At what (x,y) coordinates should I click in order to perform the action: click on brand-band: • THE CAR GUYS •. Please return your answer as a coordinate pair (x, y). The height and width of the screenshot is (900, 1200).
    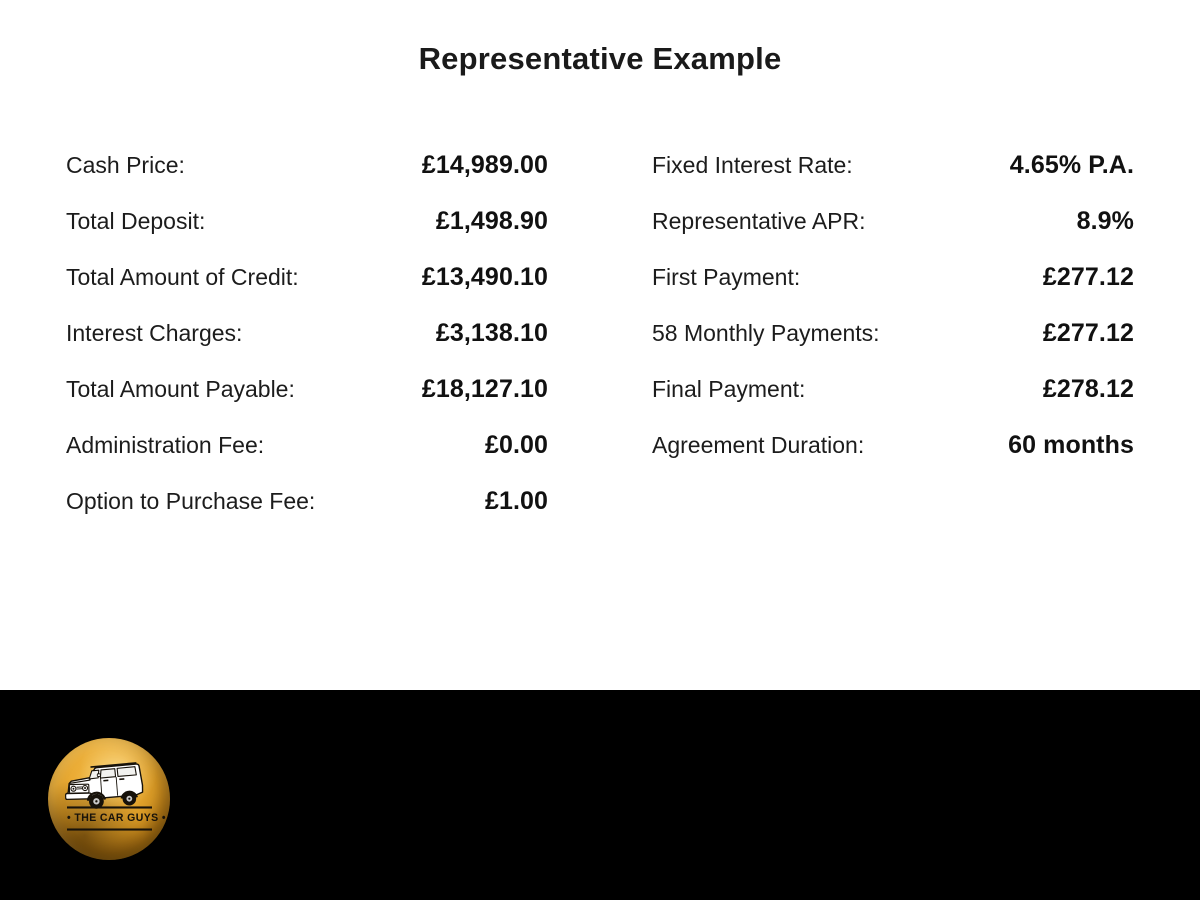
    Looking at the image, I should click on (116, 818).